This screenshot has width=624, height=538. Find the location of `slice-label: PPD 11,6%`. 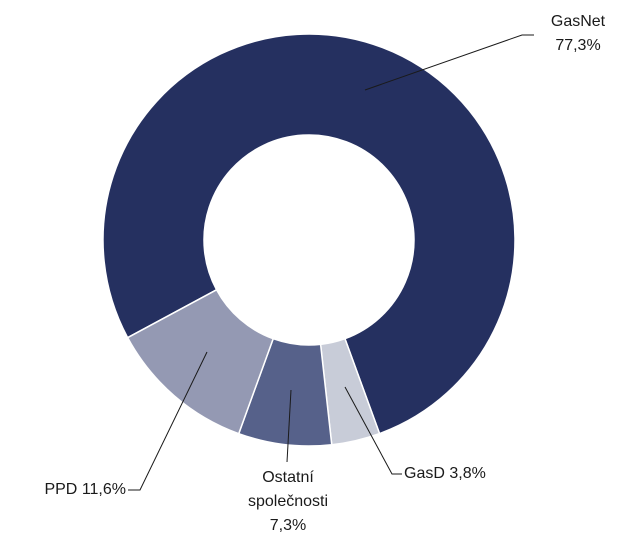

slice-label: PPD 11,6% is located at coordinates (66, 490).